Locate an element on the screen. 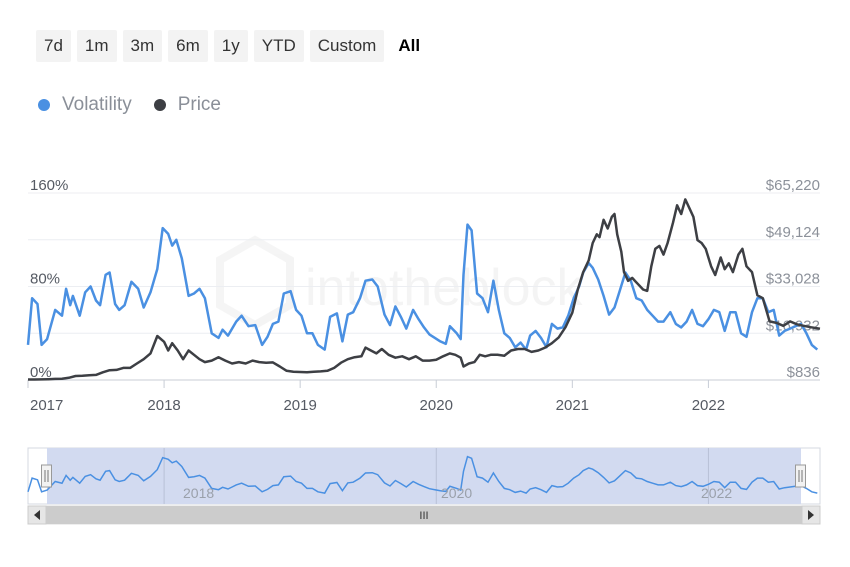 This screenshot has width=850, height=567. navigator-handle-left is located at coordinates (46, 476).